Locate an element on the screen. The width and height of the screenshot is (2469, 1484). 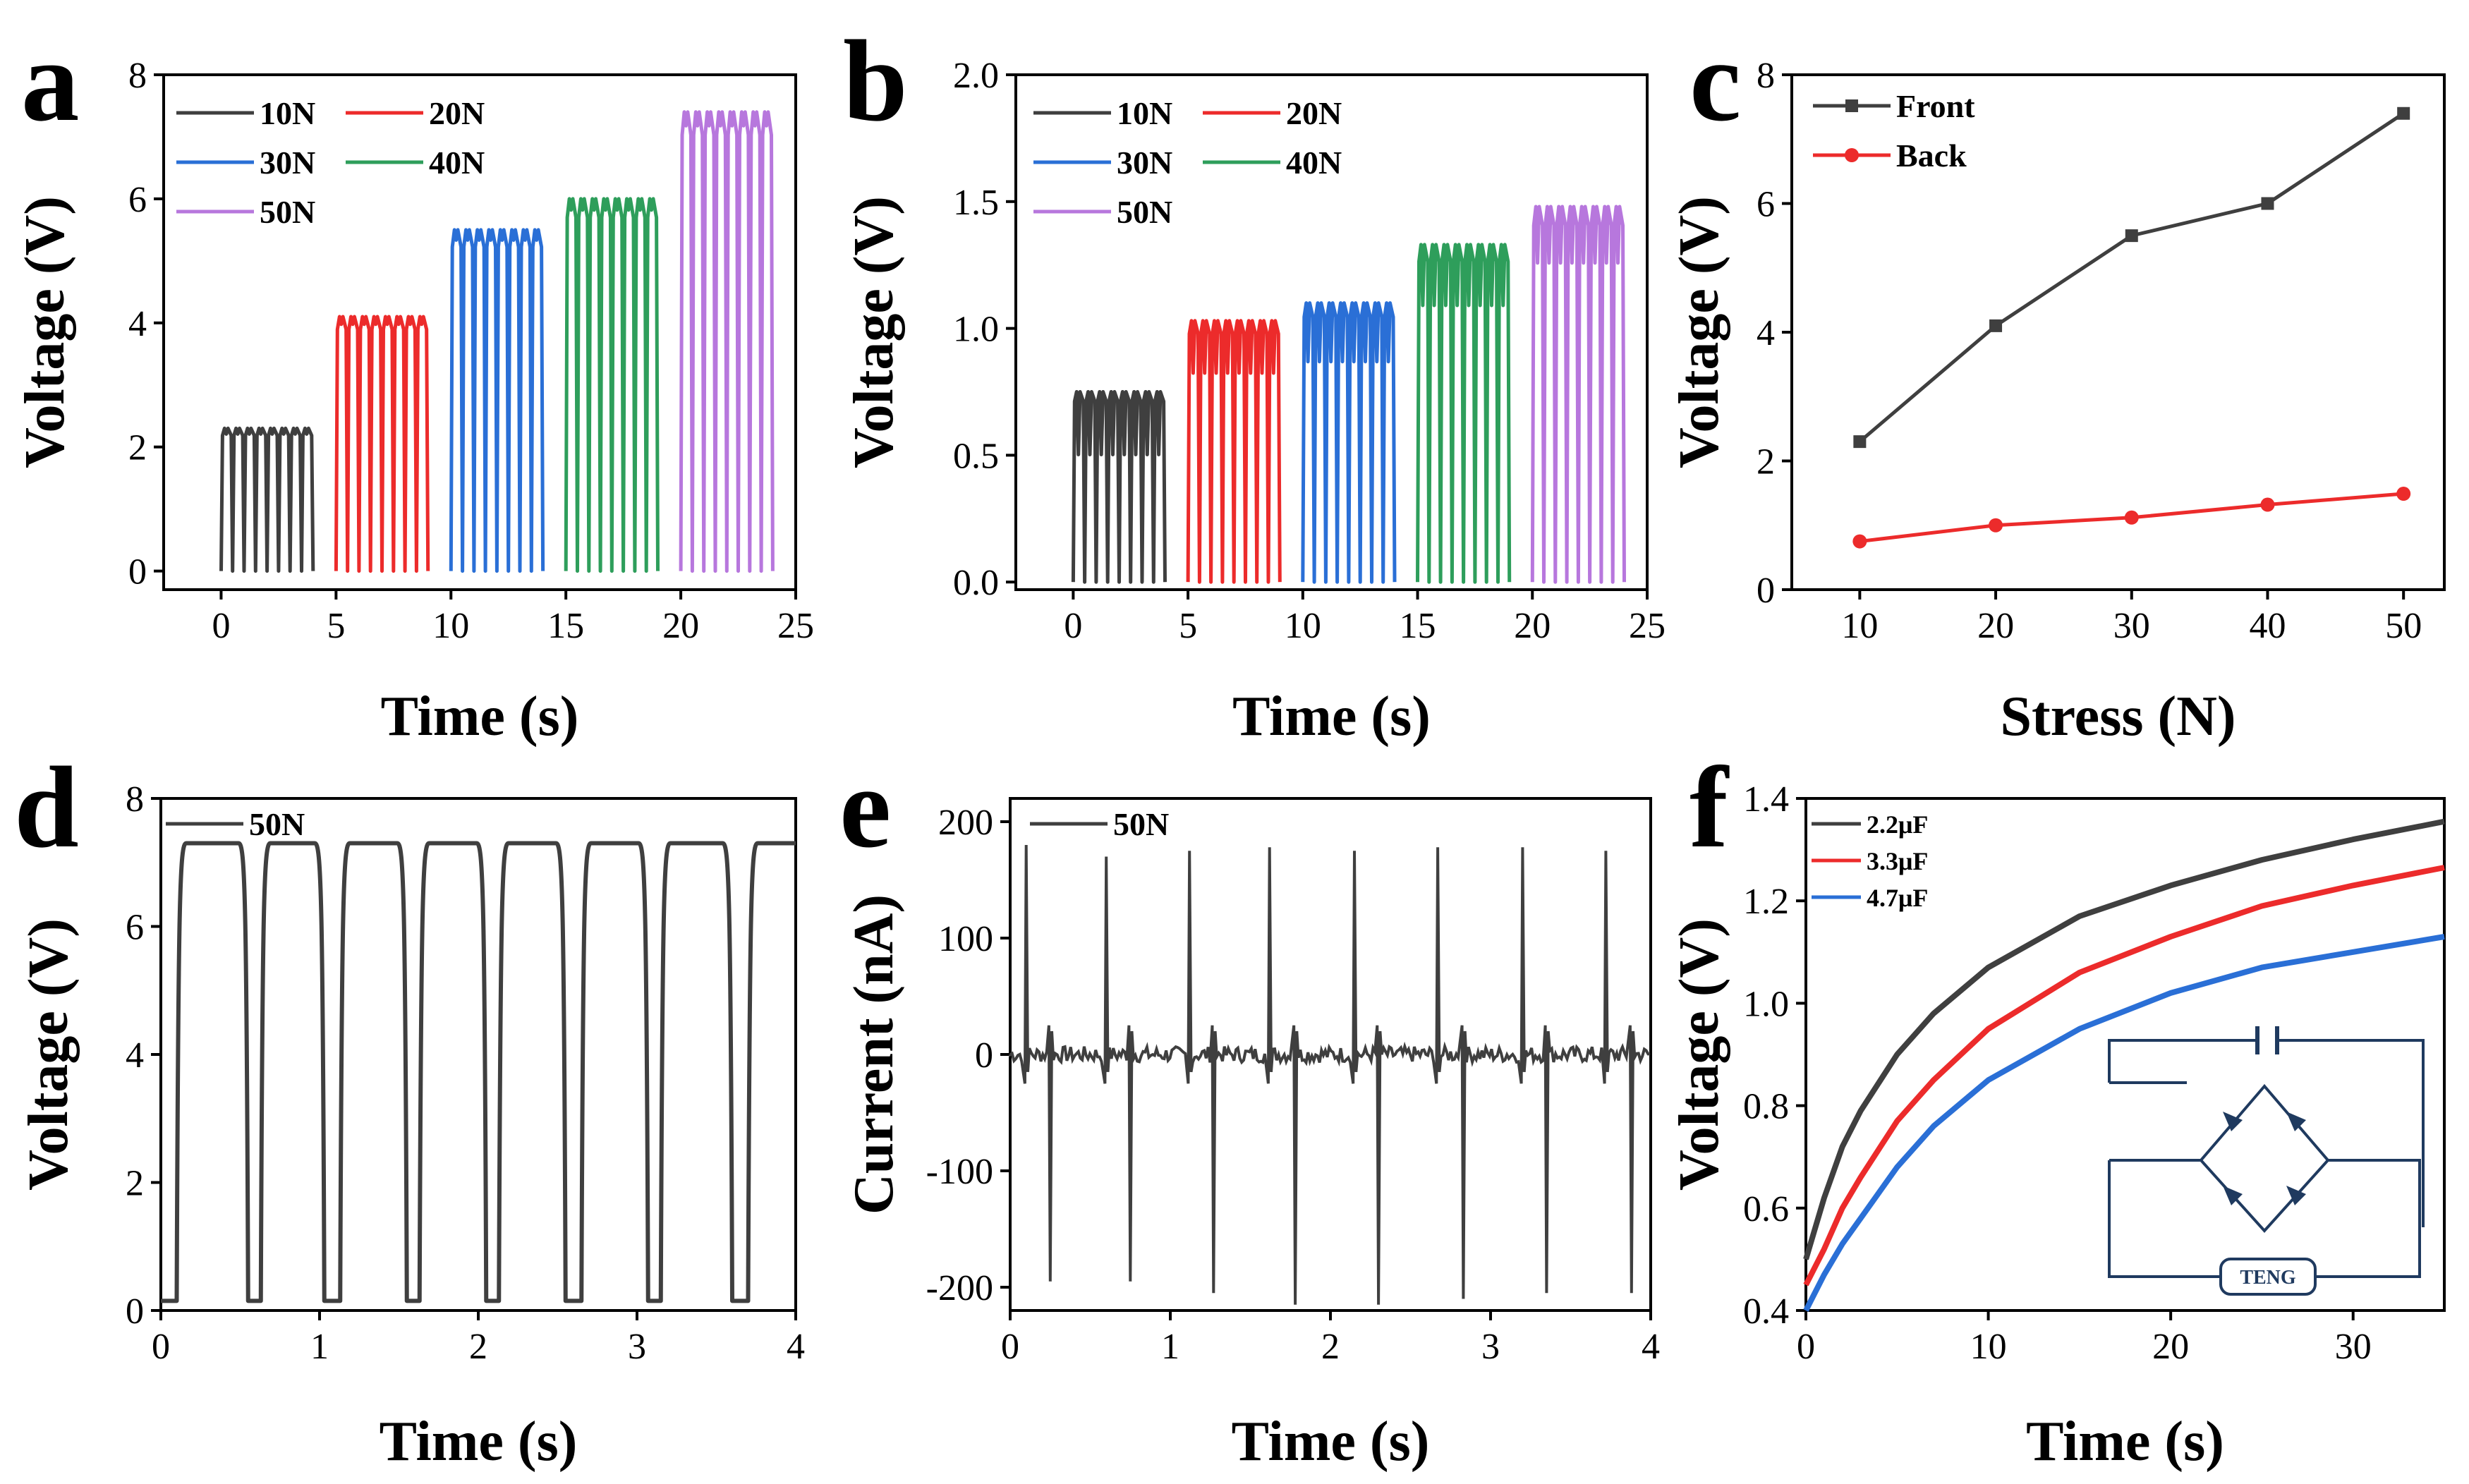
y-tick-label: 2.0 is located at coordinates (976, 76).